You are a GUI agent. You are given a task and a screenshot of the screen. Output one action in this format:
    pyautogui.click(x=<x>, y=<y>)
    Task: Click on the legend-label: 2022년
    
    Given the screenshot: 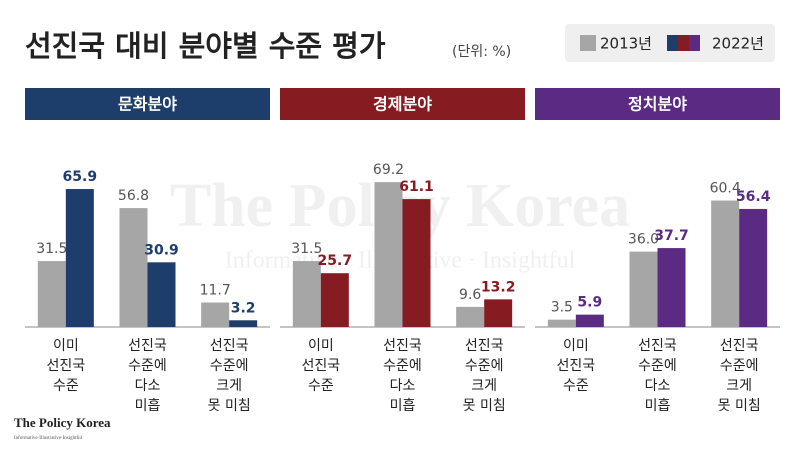 What is the action you would take?
    pyautogui.click(x=738, y=44)
    